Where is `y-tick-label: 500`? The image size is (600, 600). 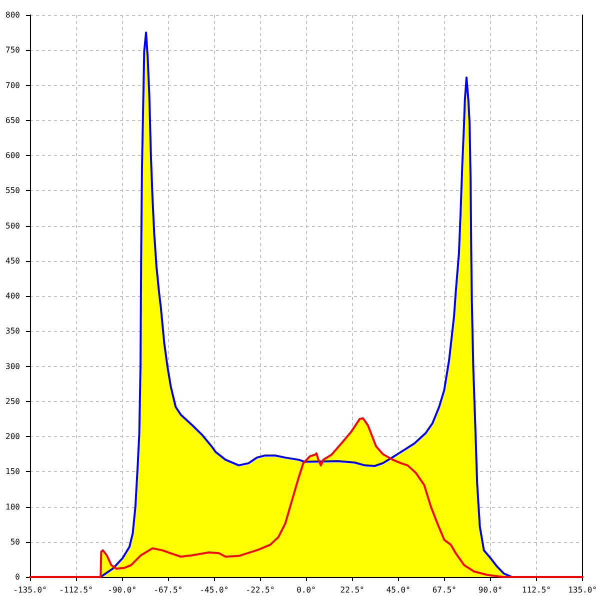
y-tick-label: 500 is located at coordinates (13, 225).